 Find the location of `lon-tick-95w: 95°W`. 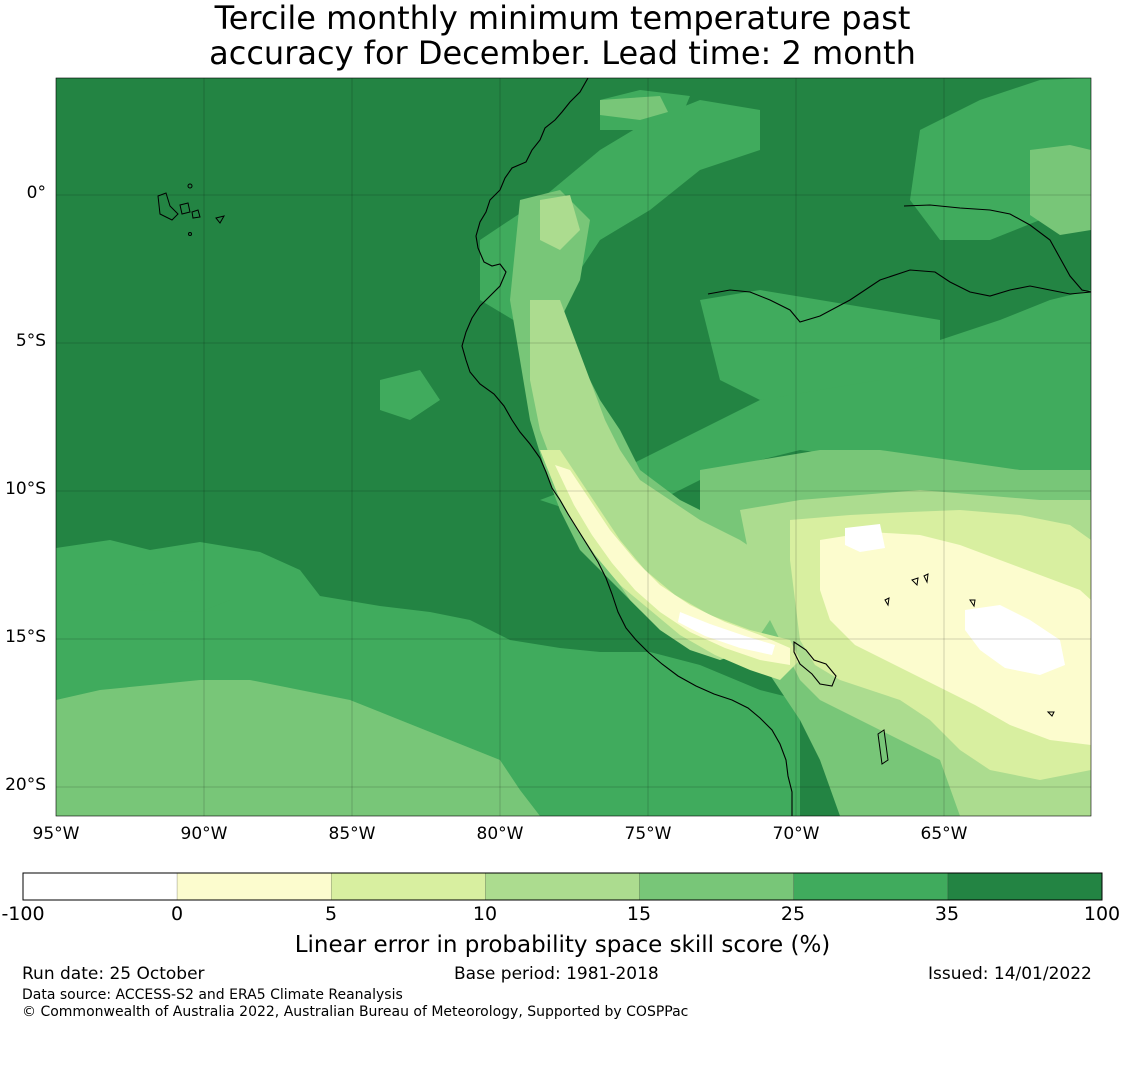

lon-tick-95w: 95°W is located at coordinates (56, 834).